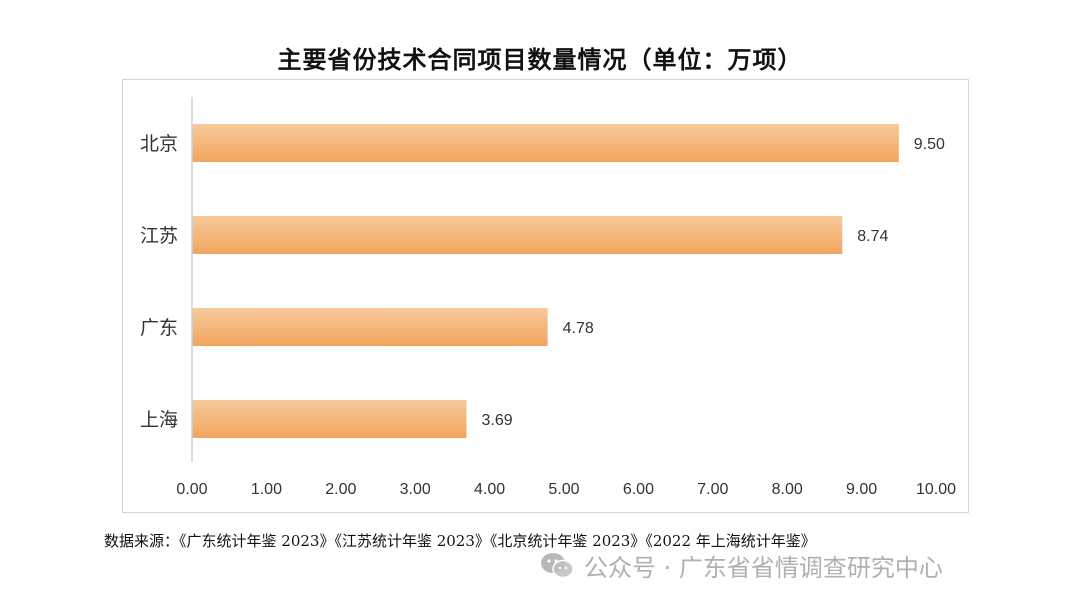 This screenshot has height=605, width=1080. I want to click on category-label: 北京, so click(159, 144).